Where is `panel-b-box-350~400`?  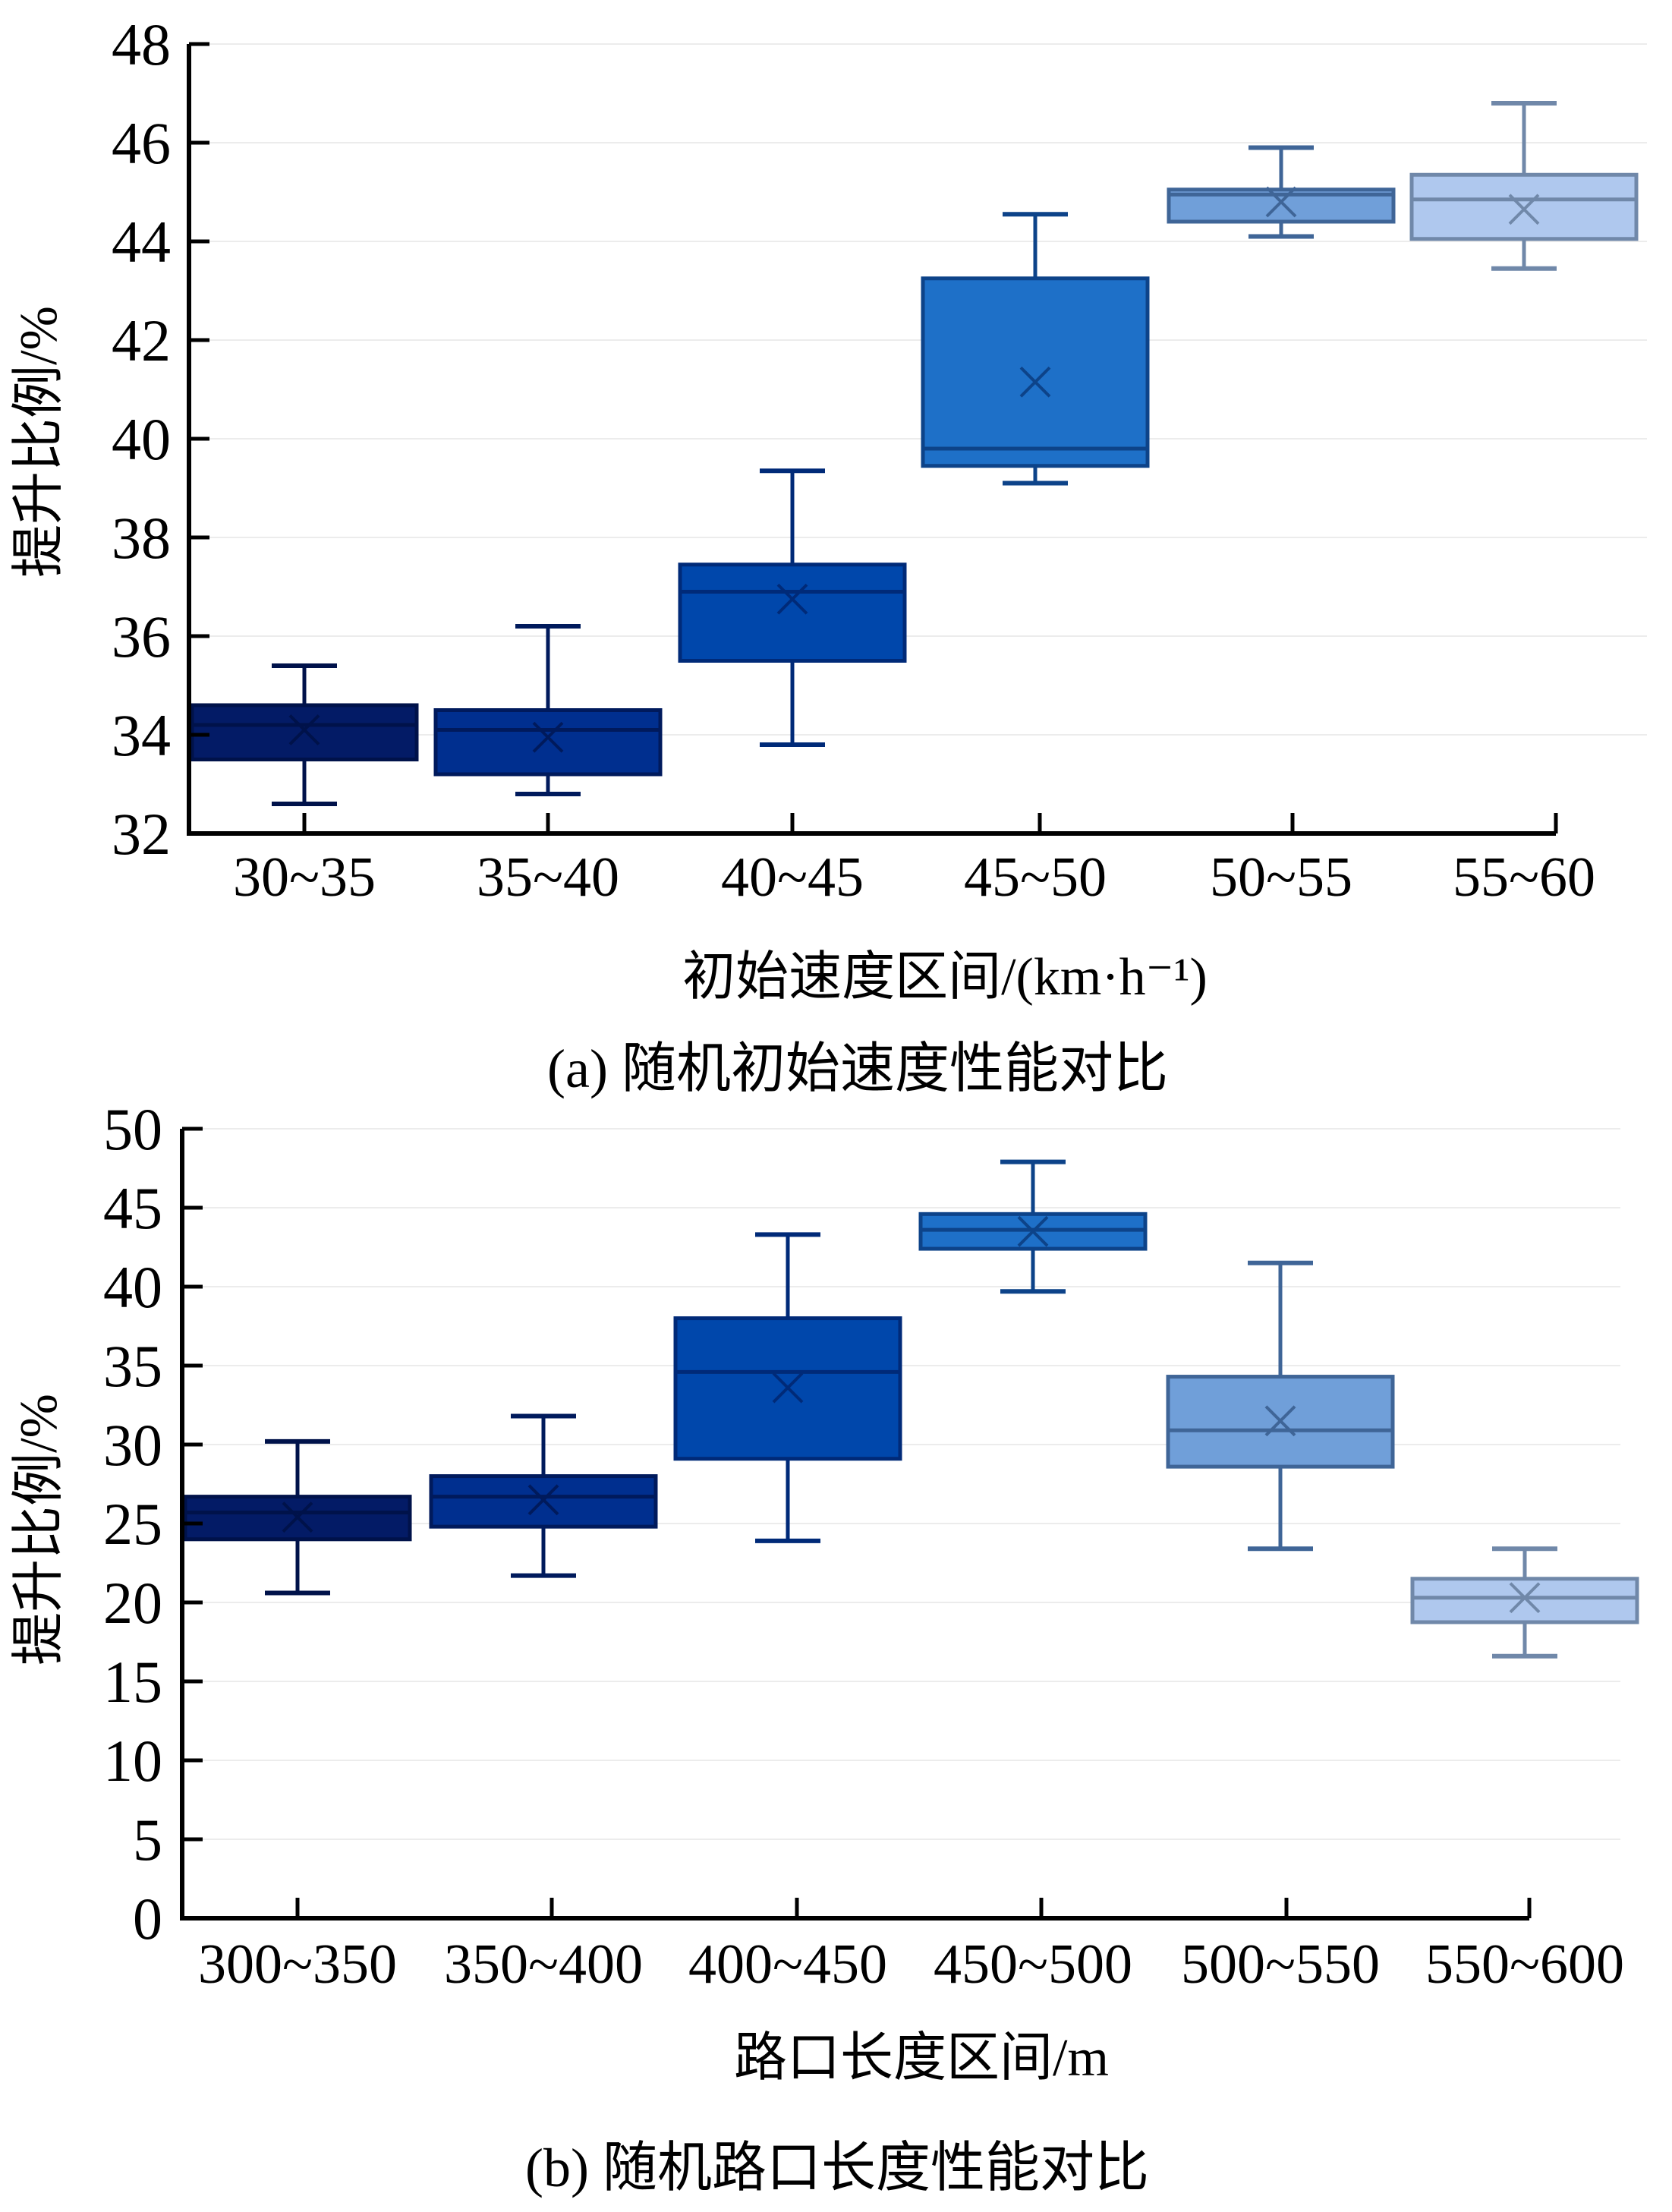
panel-b-box-350~400 is located at coordinates (543, 1495).